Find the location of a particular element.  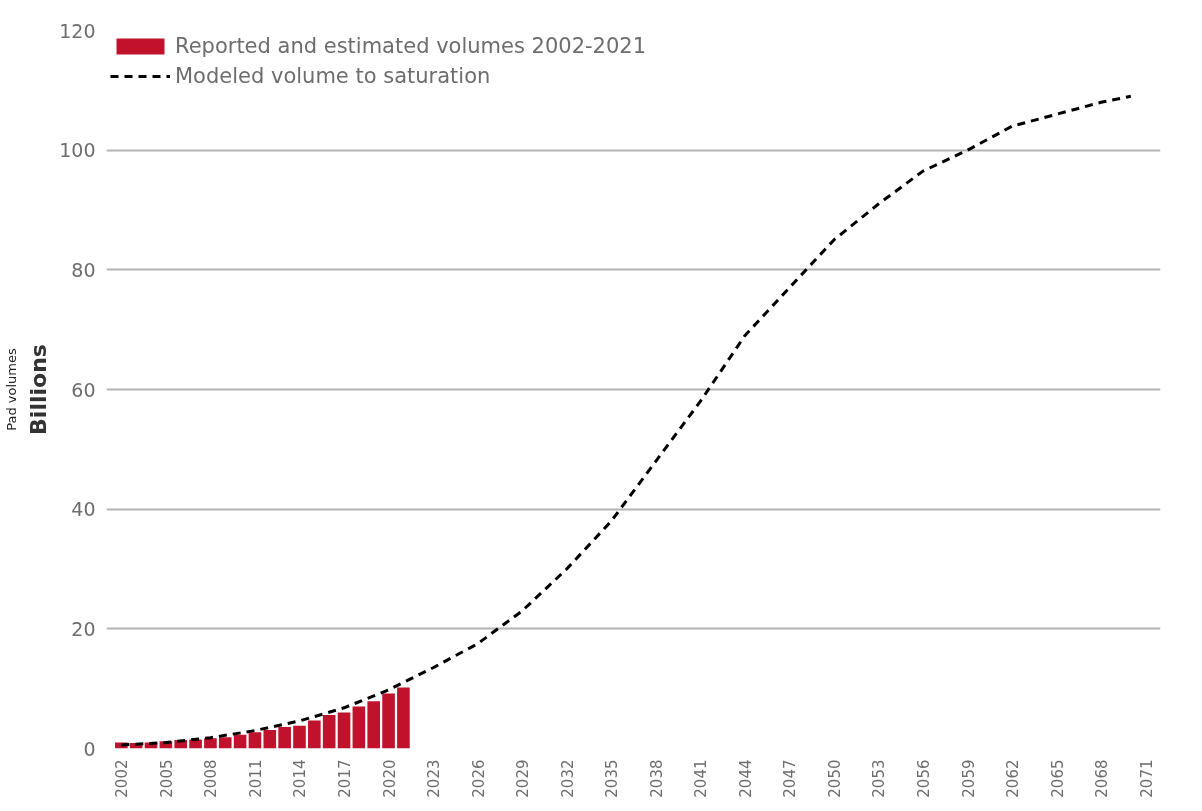

x-tick-label: 2071 is located at coordinates (1146, 778).